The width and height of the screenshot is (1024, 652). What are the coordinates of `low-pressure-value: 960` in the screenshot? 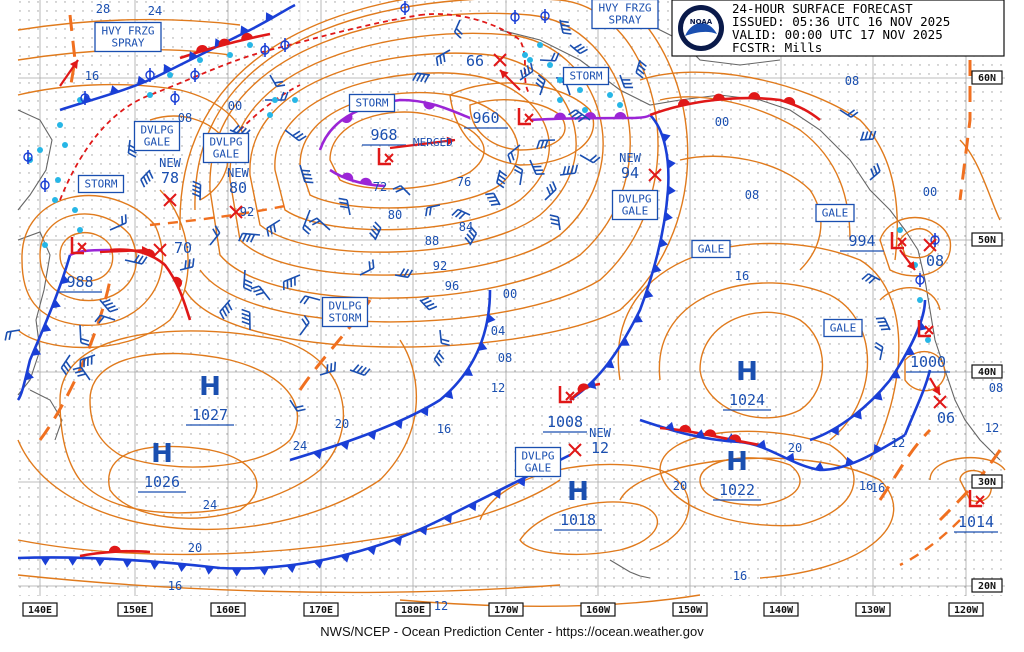 It's located at (485, 118).